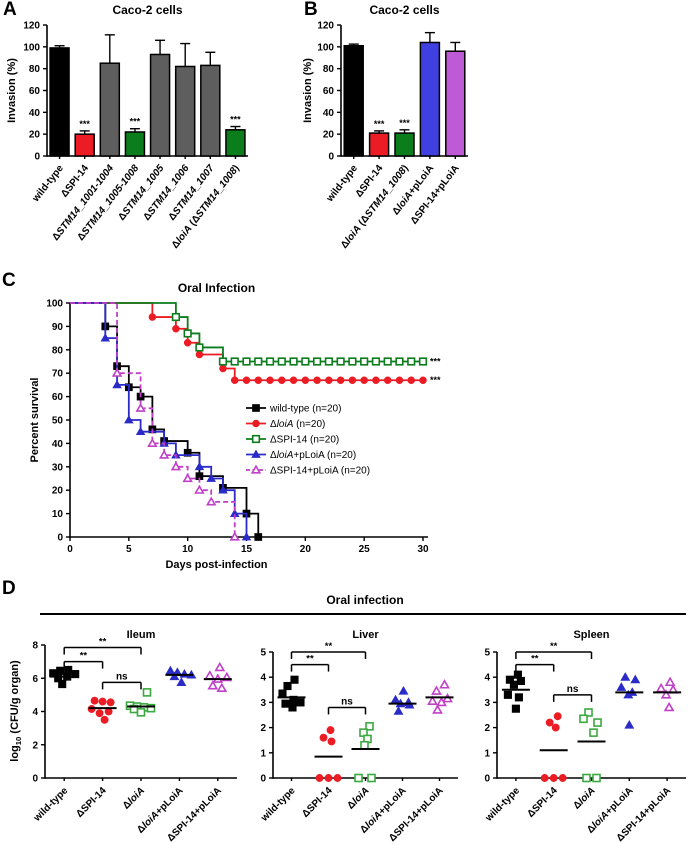 This screenshot has height=844, width=692. Describe the element at coordinates (306, 549) in the screenshot. I see `x-tick-label: 20` at that location.